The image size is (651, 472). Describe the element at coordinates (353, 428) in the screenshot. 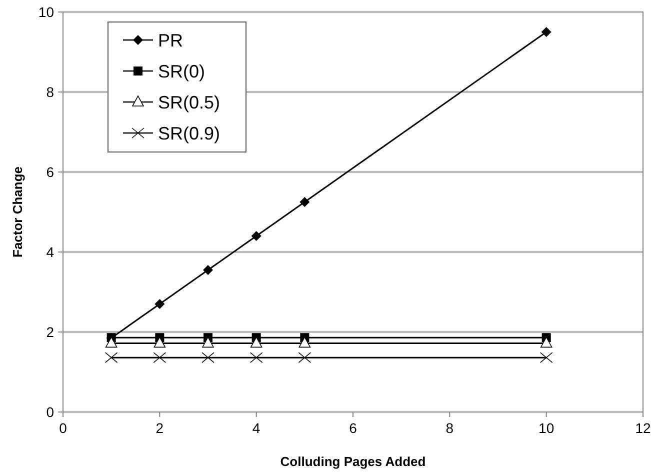

I see `x-tick-label: 6` at that location.